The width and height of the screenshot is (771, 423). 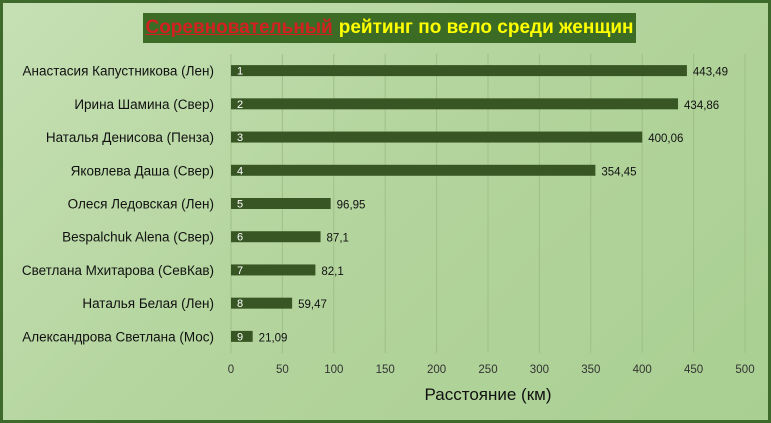 What do you see at coordinates (239, 27) in the screenshot?
I see `chart-title-highlight: Соревновательный` at bounding box center [239, 27].